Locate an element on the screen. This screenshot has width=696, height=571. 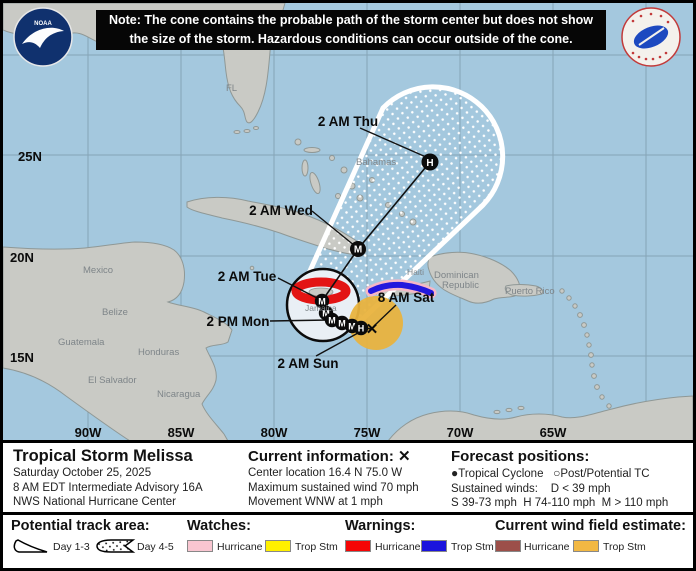
svg-text: 85W is located at coordinates (181, 432).